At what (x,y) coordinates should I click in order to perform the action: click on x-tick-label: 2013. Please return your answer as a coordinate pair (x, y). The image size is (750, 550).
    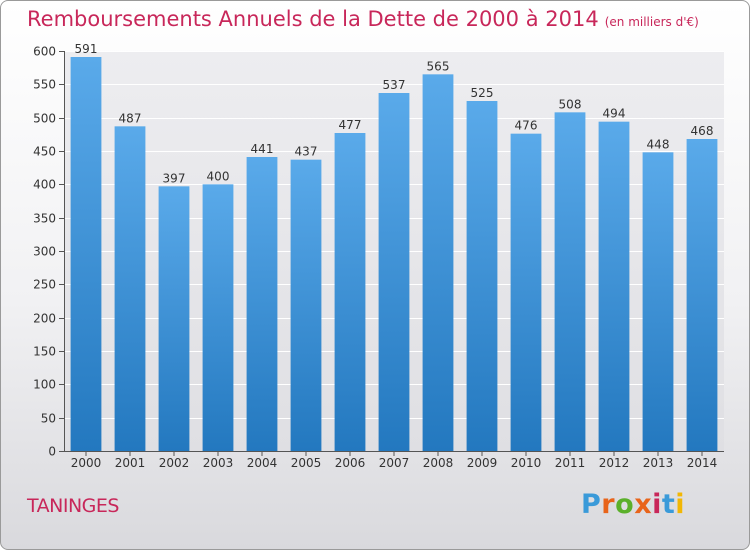
    Looking at the image, I should click on (658, 463).